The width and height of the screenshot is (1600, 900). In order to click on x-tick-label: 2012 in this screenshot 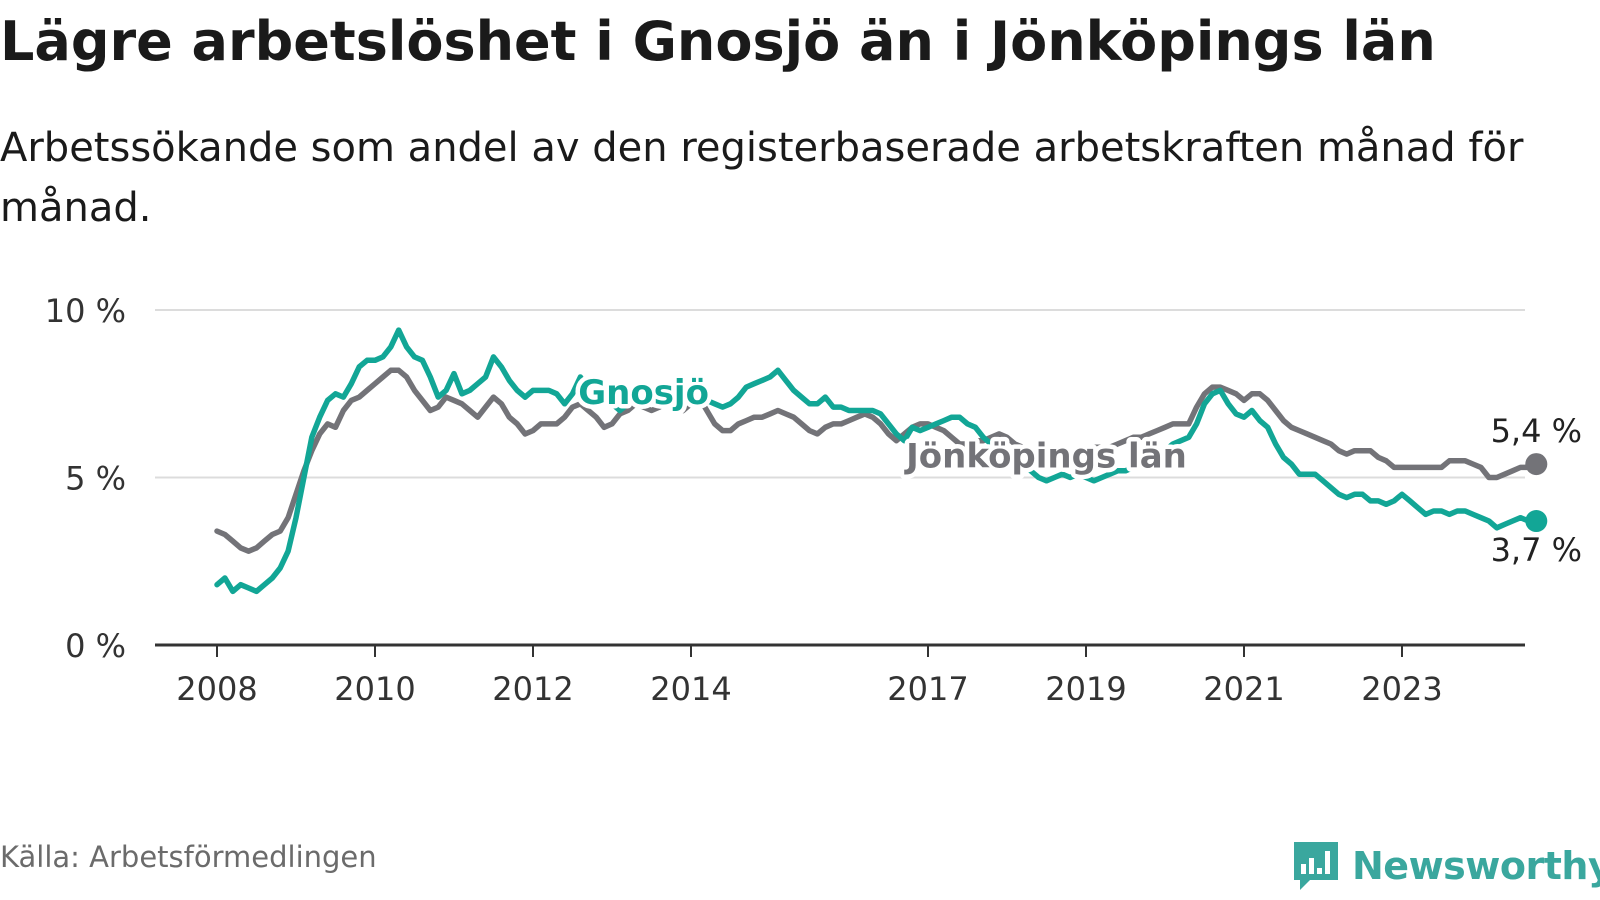, I will do `click(532, 689)`.